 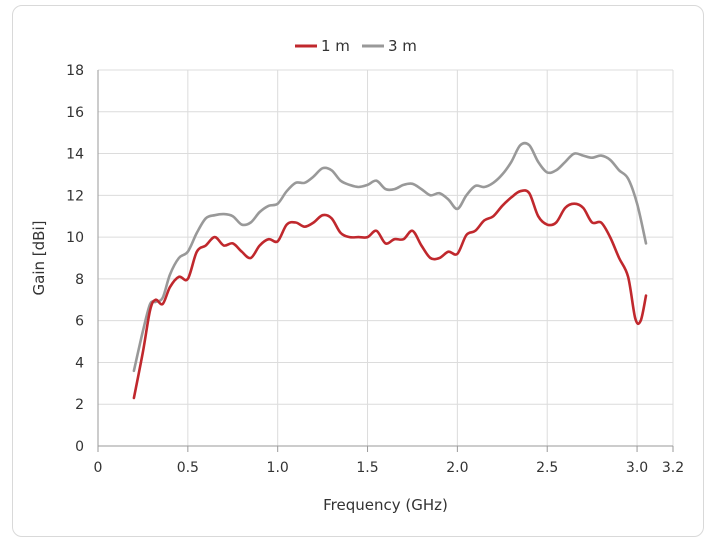 What do you see at coordinates (79, 363) in the screenshot?
I see `y-tick-label: 4` at bounding box center [79, 363].